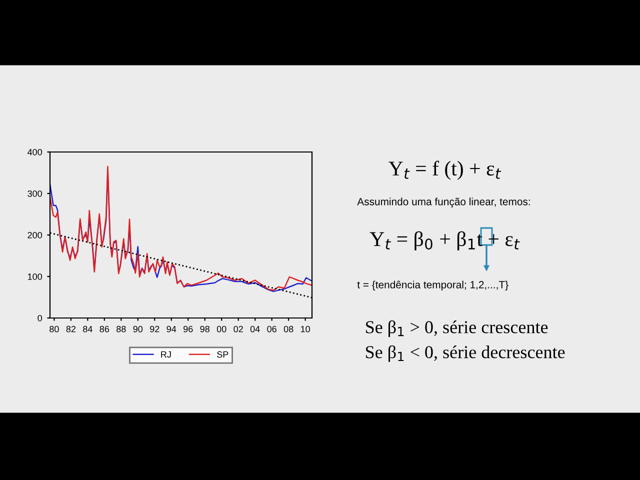 The width and height of the screenshot is (640, 480). Describe the element at coordinates (71, 329) in the screenshot. I see `x-tick-label: 82` at that location.